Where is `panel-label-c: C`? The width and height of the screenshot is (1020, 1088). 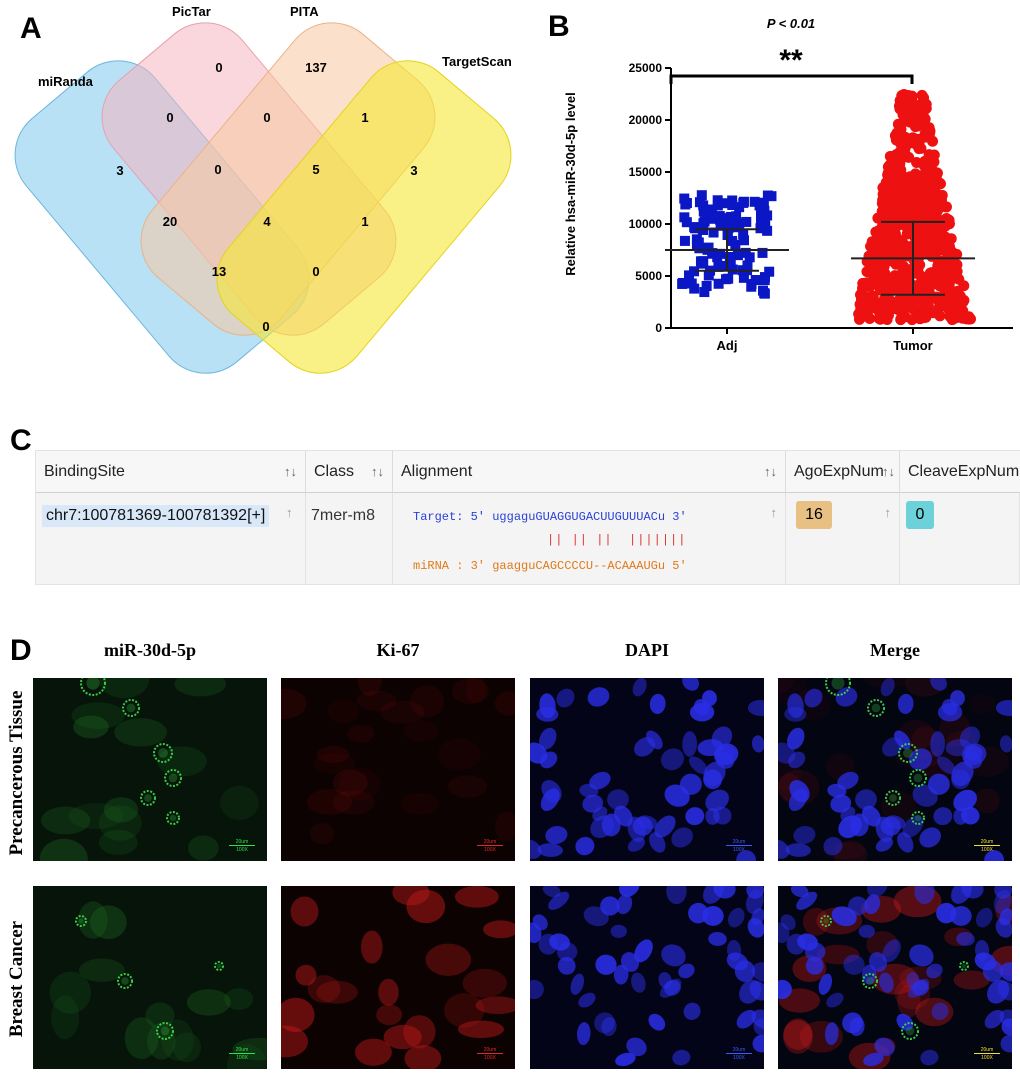
panel-label-c: C is located at coordinates (21, 440).